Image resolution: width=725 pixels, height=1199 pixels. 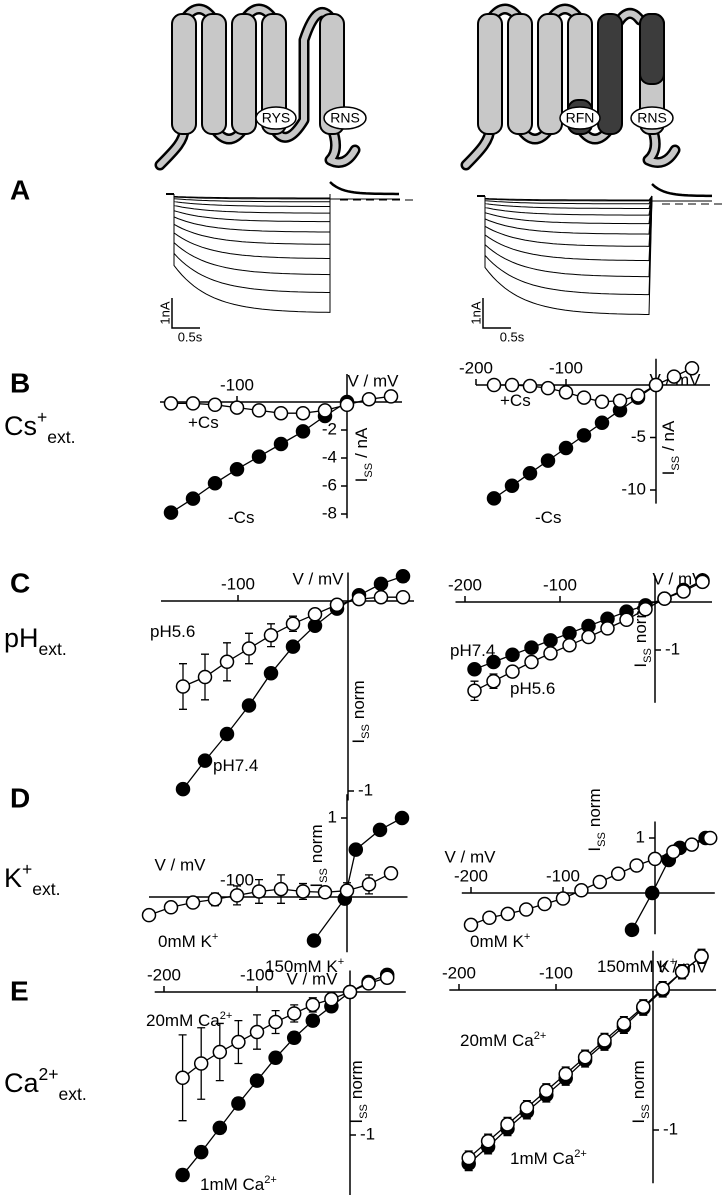 I want to click on label-part: +Cs, so click(x=515, y=400).